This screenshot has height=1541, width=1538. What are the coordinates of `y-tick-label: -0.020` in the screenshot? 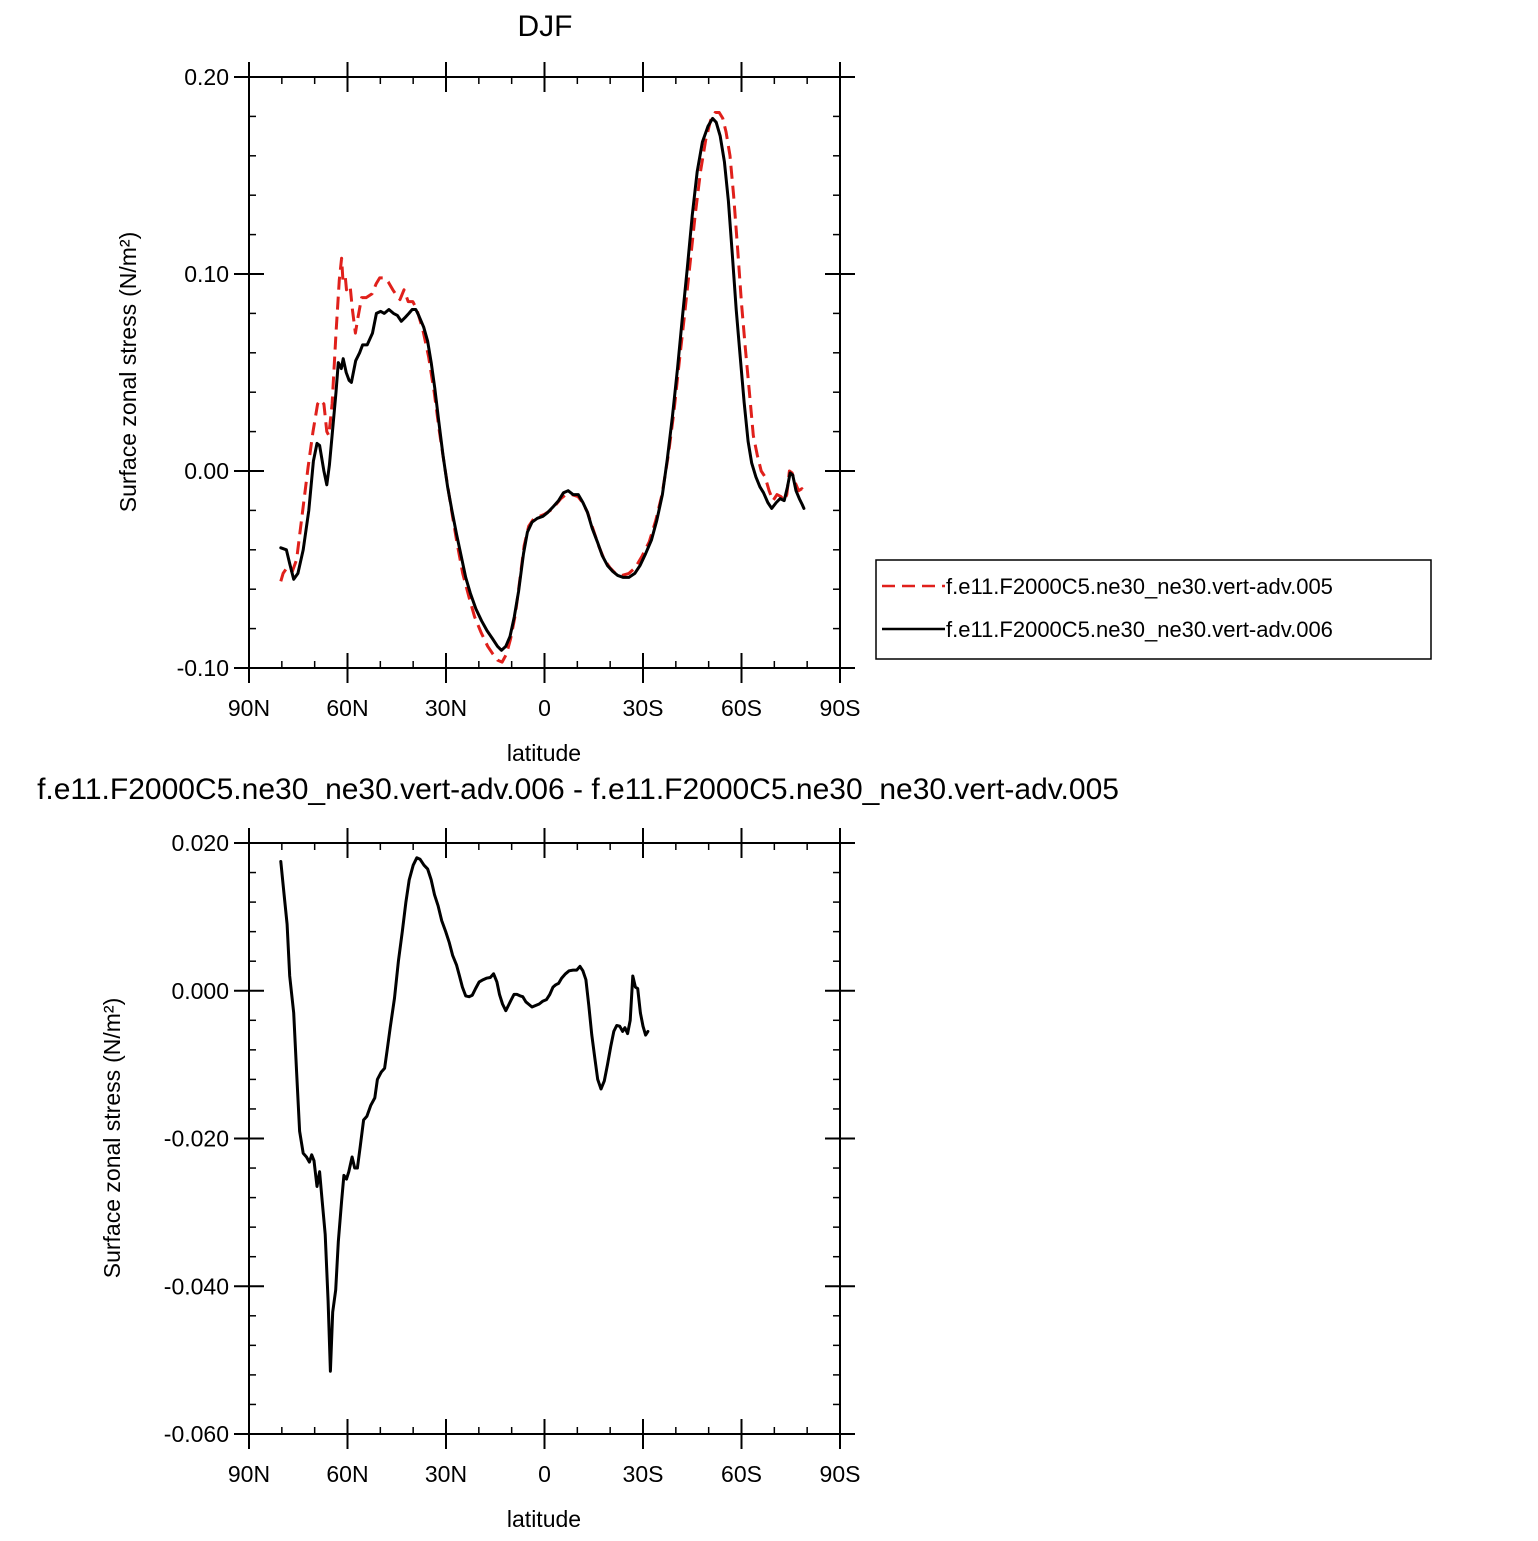 It's located at (196, 1139).